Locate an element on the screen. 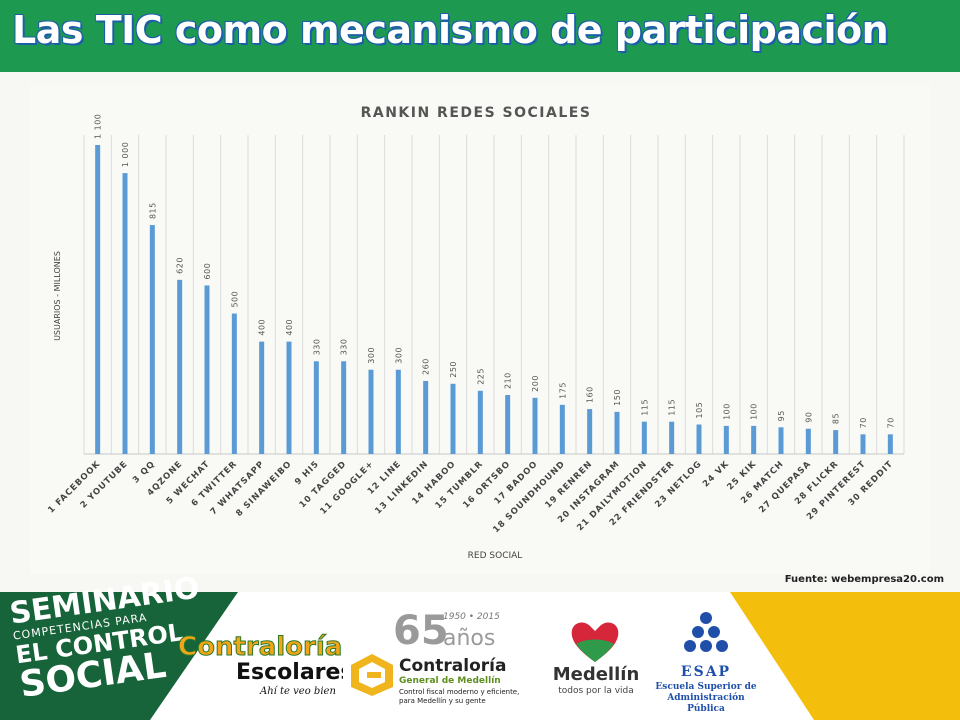  x-tick-label: 16 ORTSBO is located at coordinates (486, 484).